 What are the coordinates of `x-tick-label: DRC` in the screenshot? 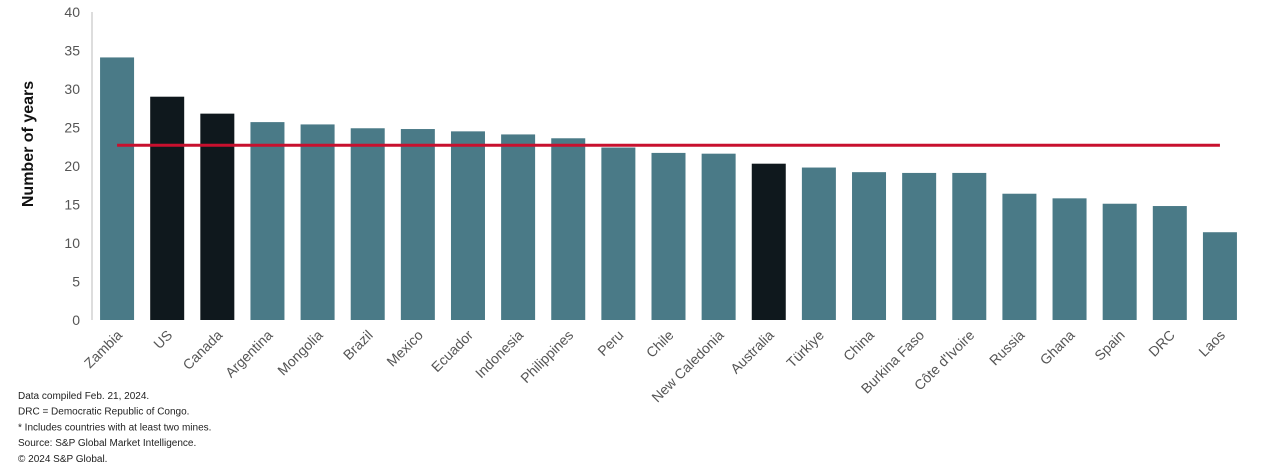 It's located at (1161, 343).